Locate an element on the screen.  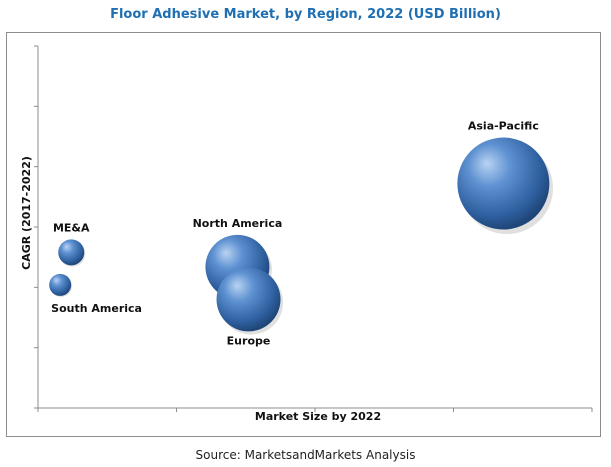
x-axis-label: Market Size by 2022 is located at coordinates (318, 416).